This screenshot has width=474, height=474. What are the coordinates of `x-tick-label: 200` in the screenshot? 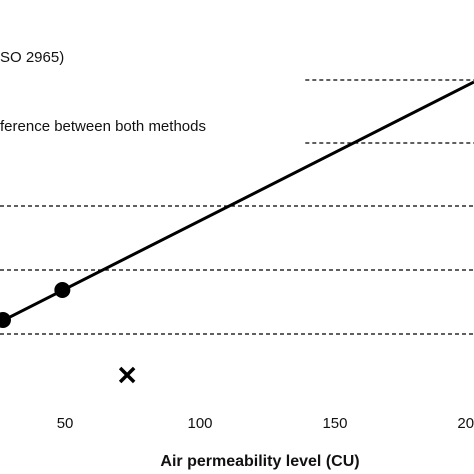 It's located at (465, 423).